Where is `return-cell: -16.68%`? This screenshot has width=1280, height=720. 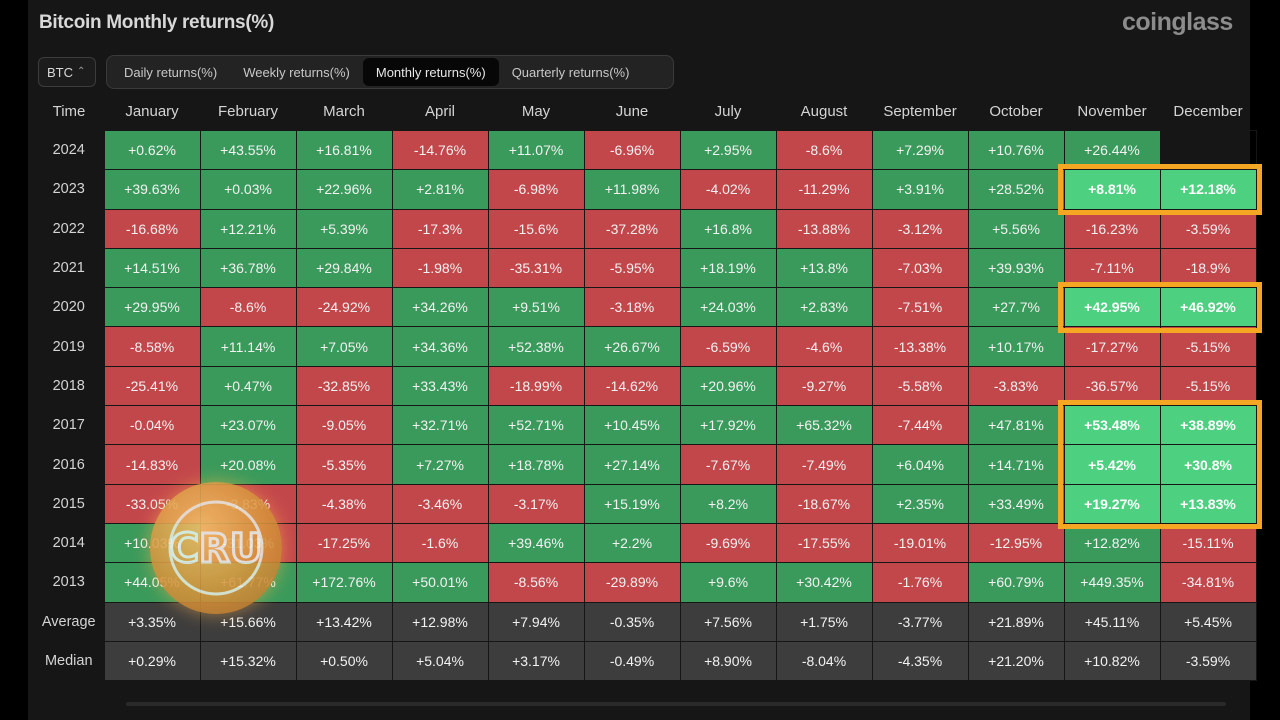 return-cell: -16.68% is located at coordinates (152, 228).